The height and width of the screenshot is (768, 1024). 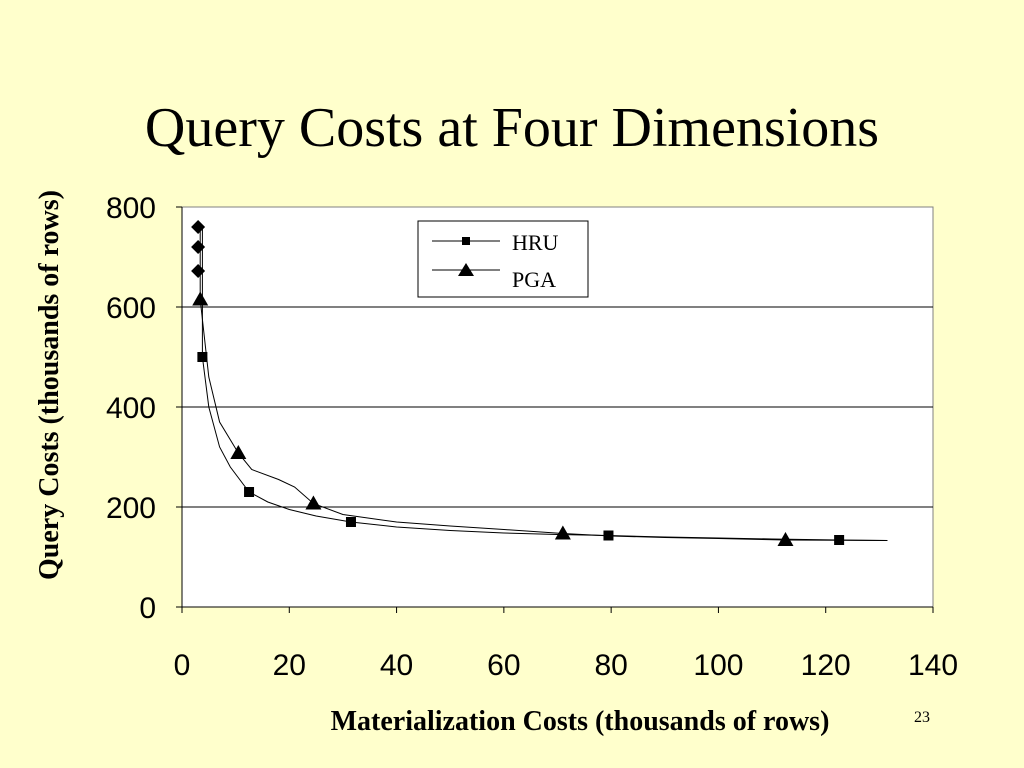 I want to click on legend-marker-pga, so click(x=466, y=269).